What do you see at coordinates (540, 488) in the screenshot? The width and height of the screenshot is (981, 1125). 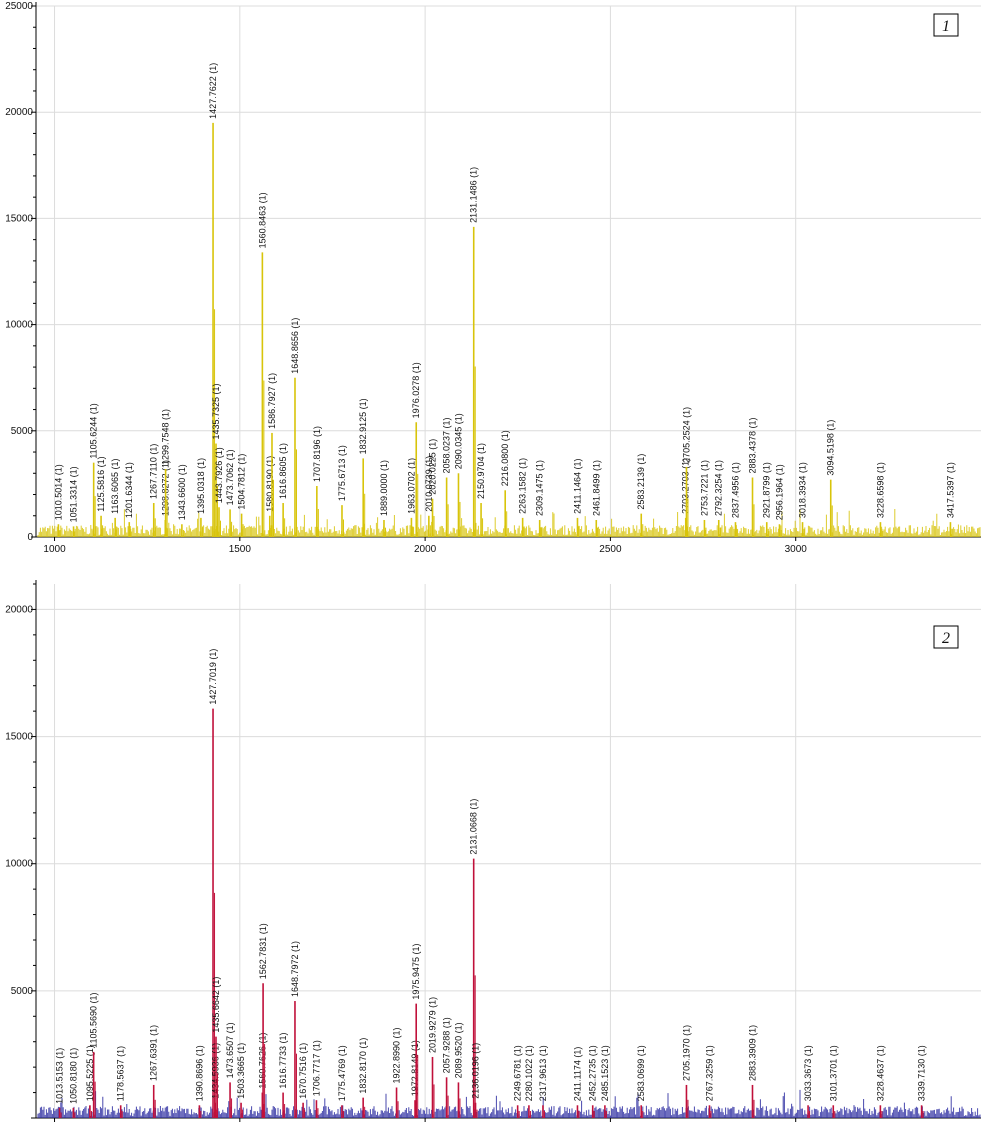 I see `peak-label: 2309.1475 (1)` at bounding box center [540, 488].